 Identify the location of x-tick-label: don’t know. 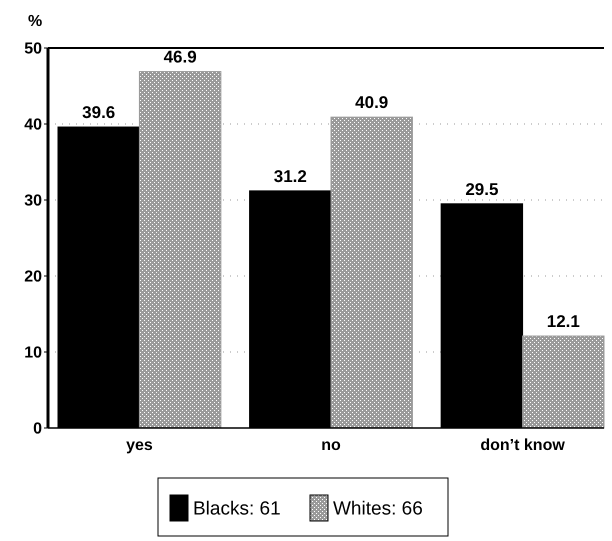
(523, 445).